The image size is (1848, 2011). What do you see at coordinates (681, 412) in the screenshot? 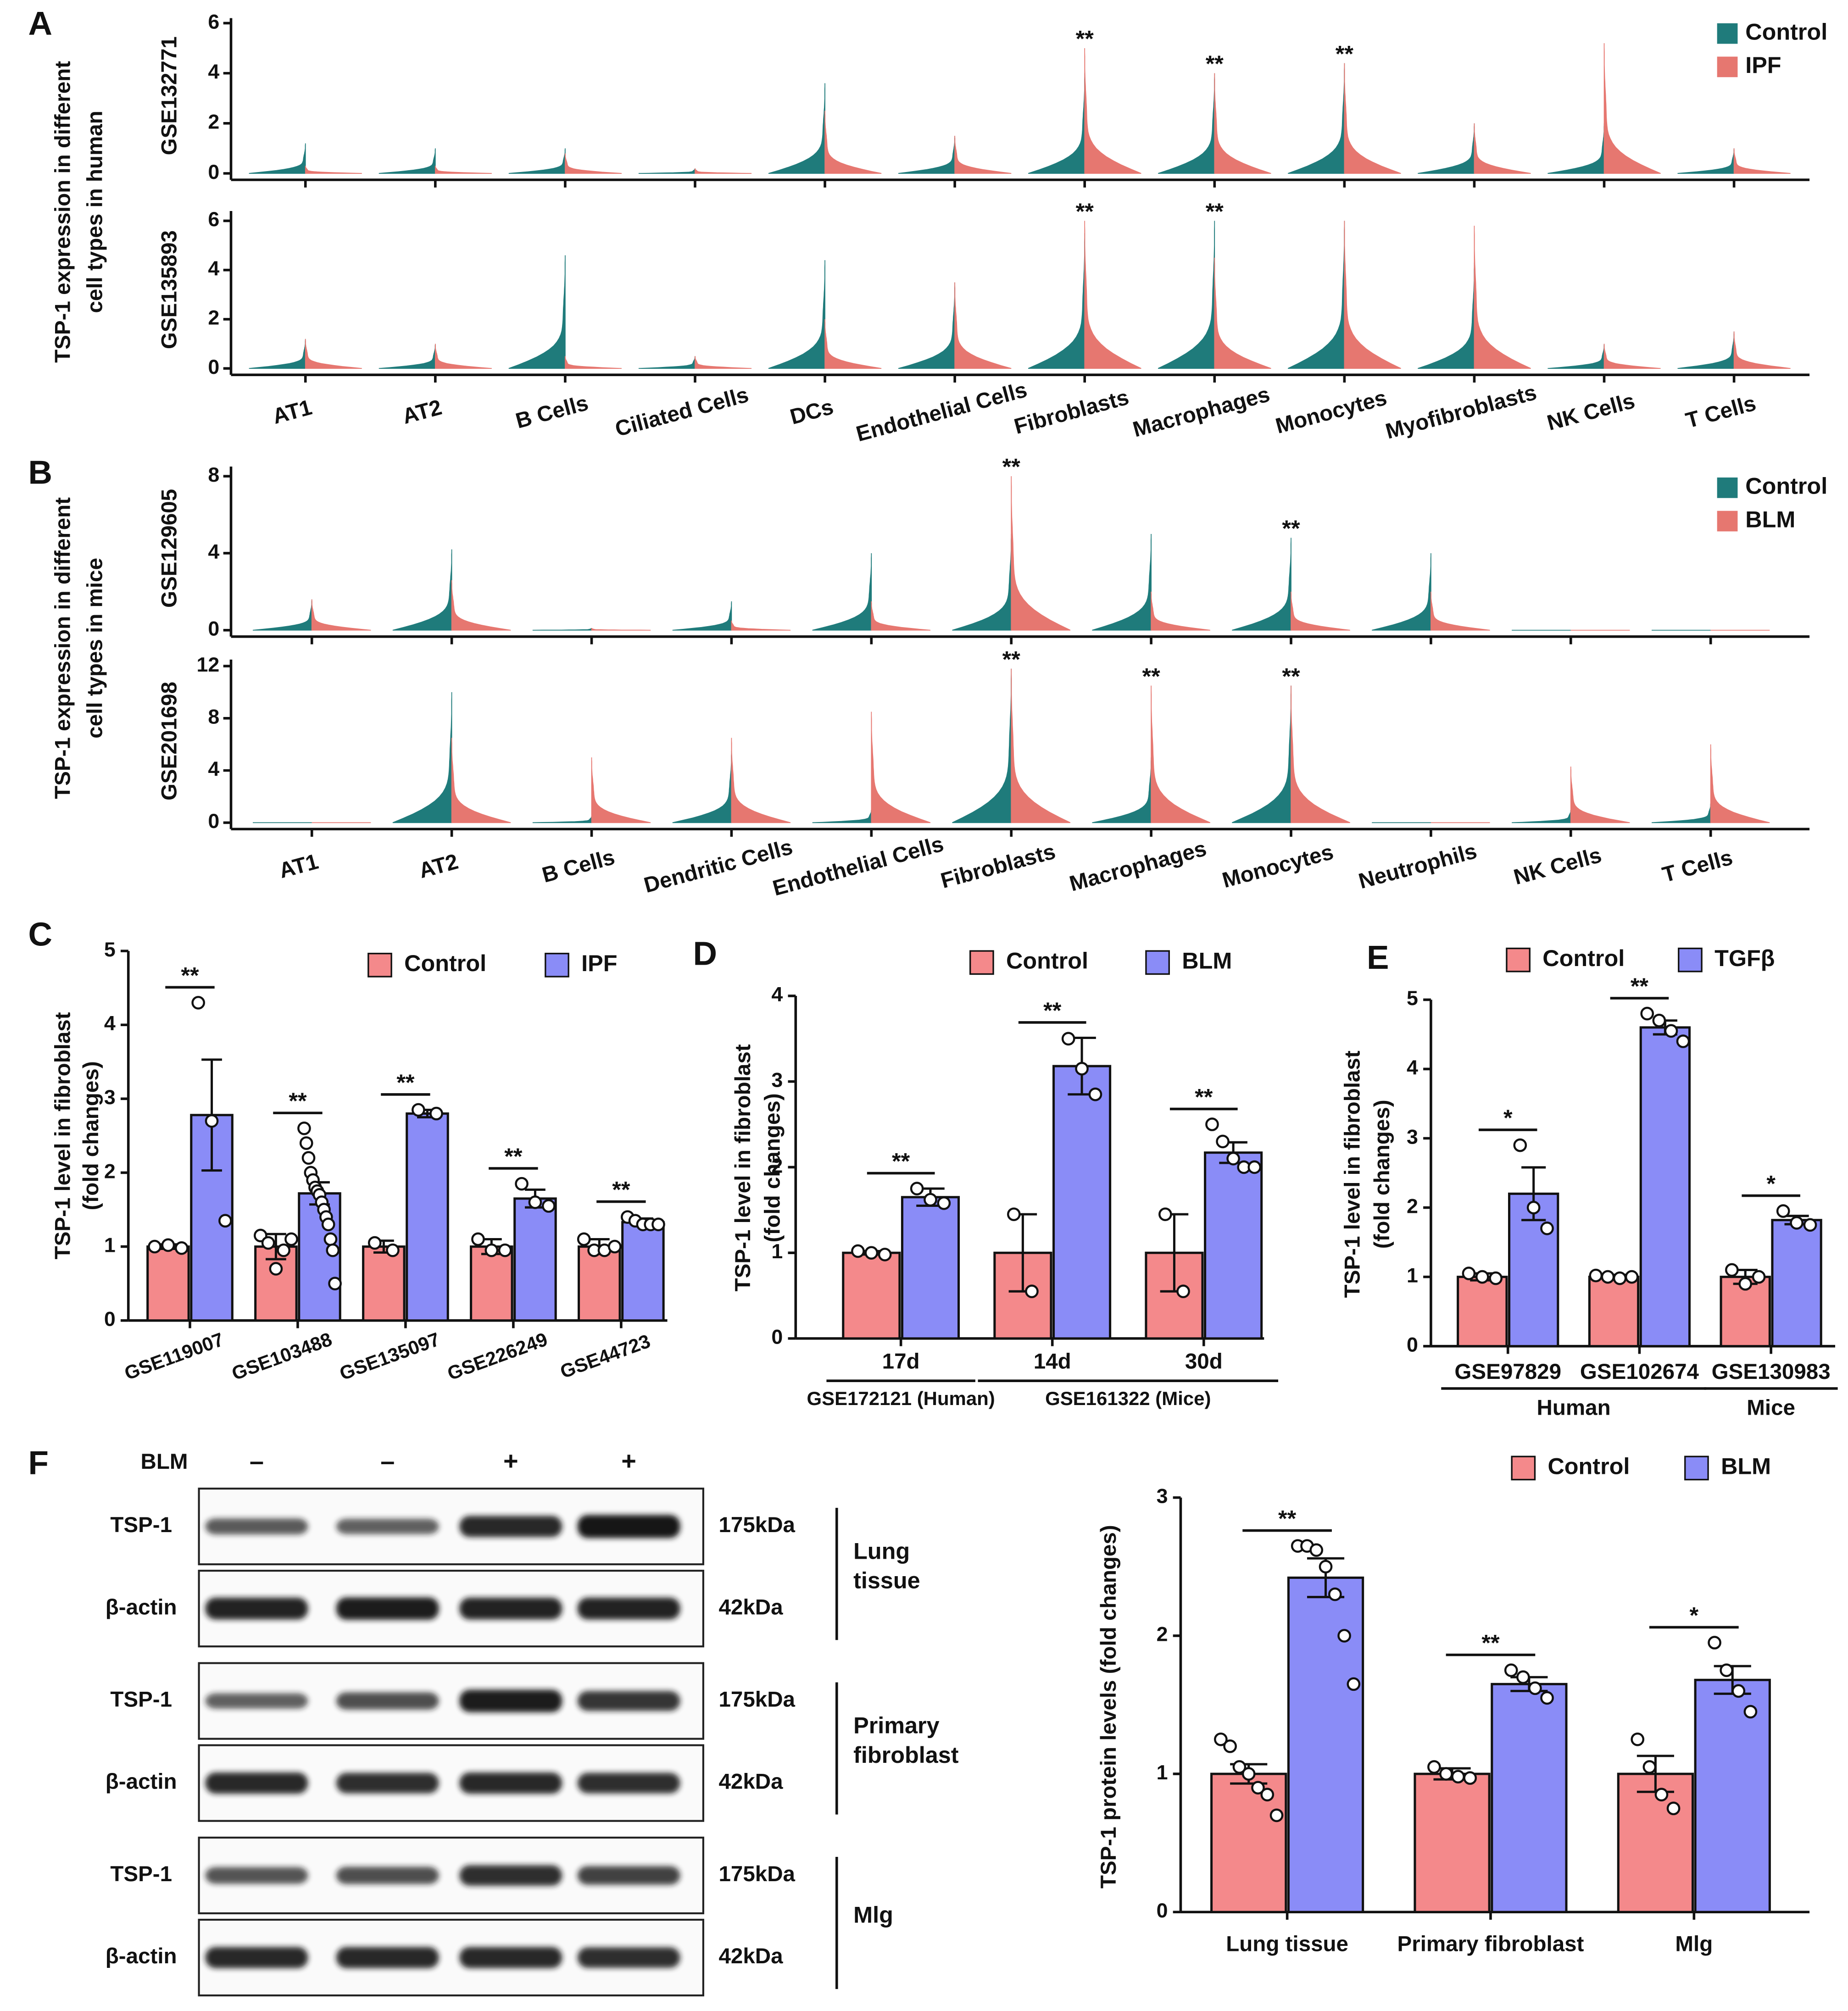
I see `x-tick-label: Ciliated Cells` at bounding box center [681, 412].